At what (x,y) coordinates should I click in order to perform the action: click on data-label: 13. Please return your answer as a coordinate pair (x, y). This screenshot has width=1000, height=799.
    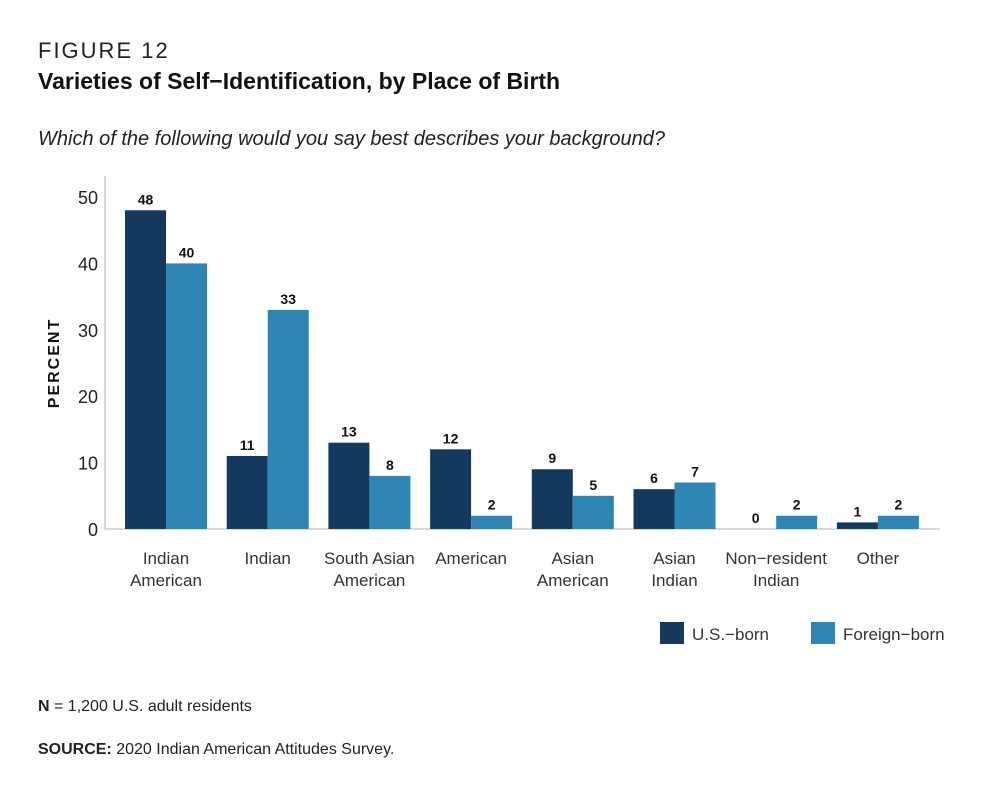
    Looking at the image, I should click on (349, 432).